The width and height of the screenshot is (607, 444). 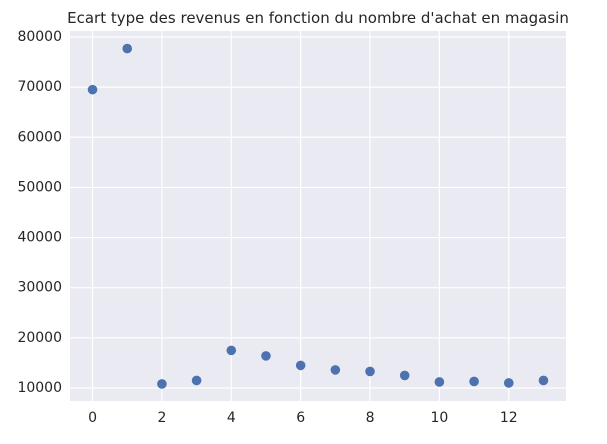 I want to click on y-tick-label: 80000, so click(x=39, y=37).